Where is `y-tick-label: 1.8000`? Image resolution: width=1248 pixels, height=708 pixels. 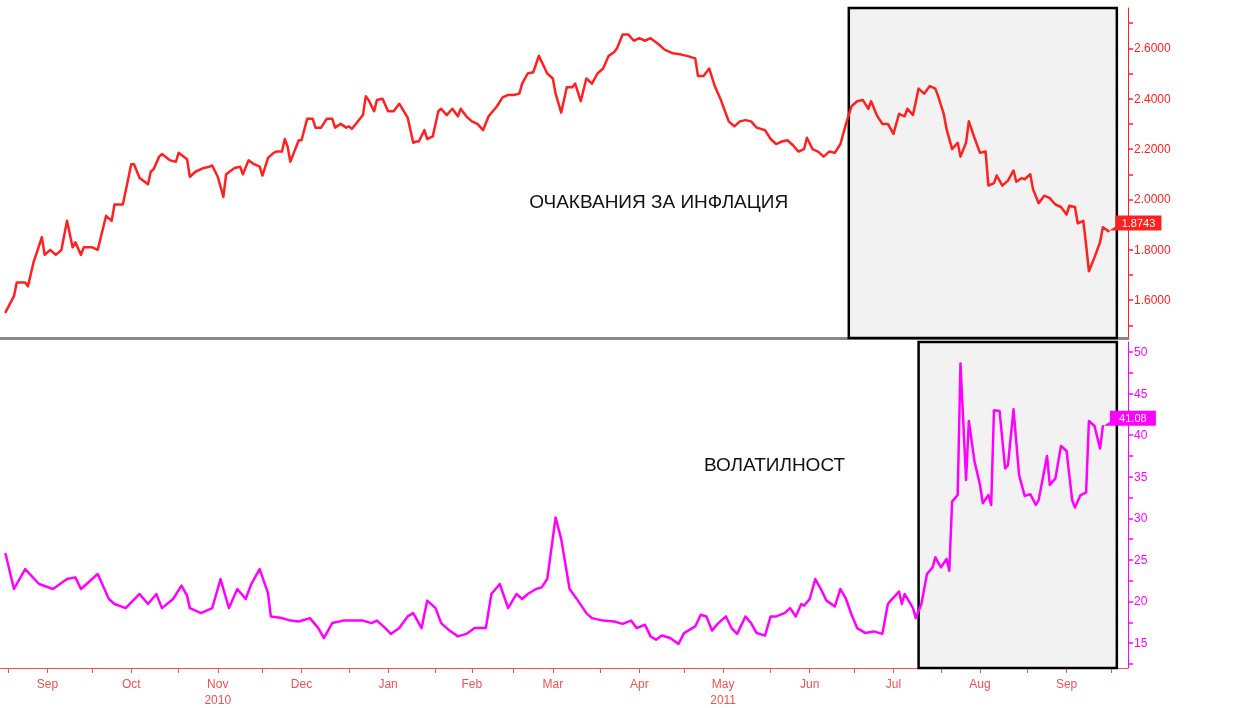 y-tick-label: 1.8000 is located at coordinates (1153, 249).